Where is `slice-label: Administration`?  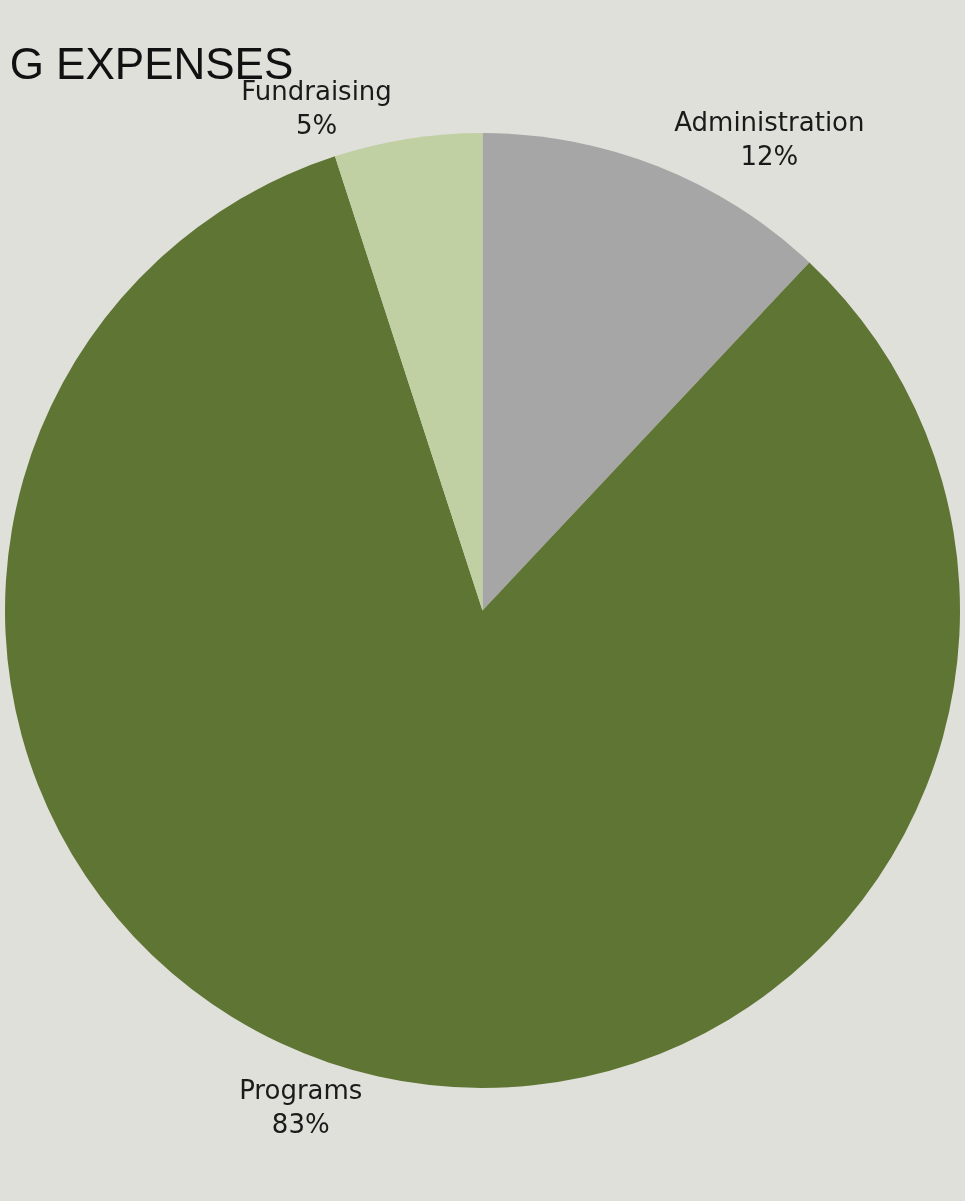 slice-label: Administration is located at coordinates (769, 122).